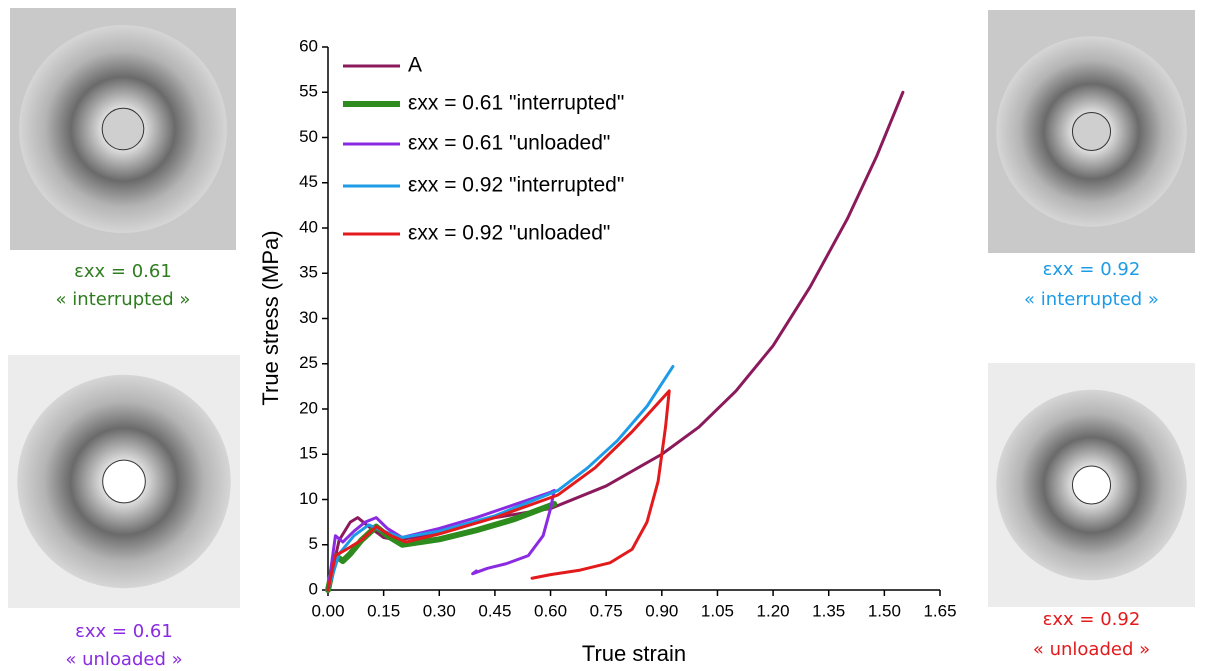 This screenshot has width=1206, height=671. Describe the element at coordinates (606, 610) in the screenshot. I see `x-tick-label: 0.75` at that location.